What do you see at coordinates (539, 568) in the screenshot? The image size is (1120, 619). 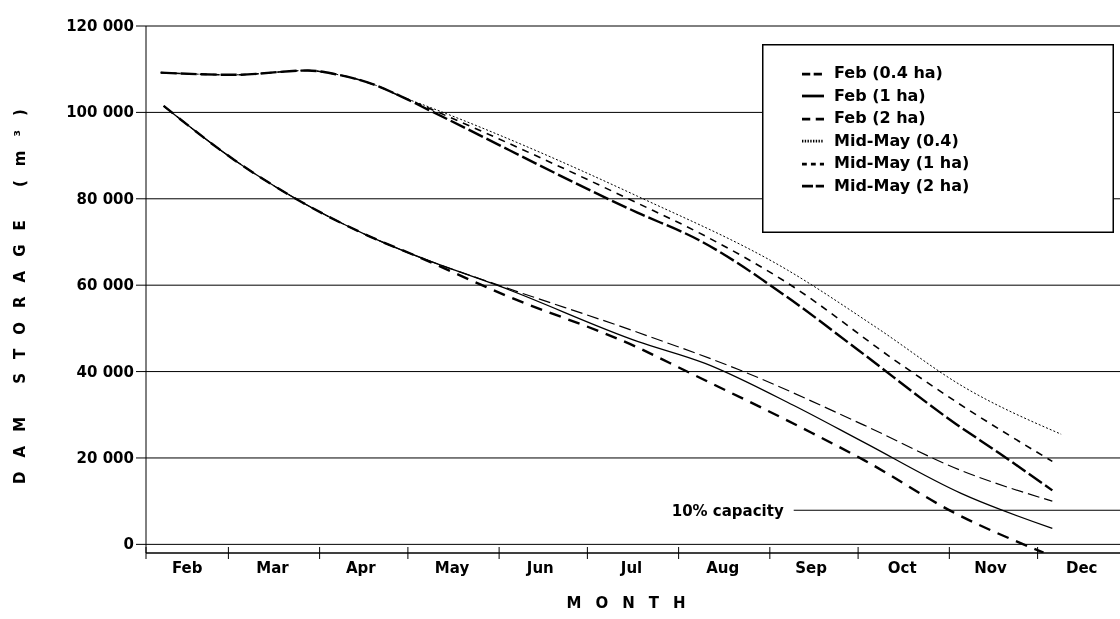 I see `x-tick-label: Jun` at bounding box center [539, 568].